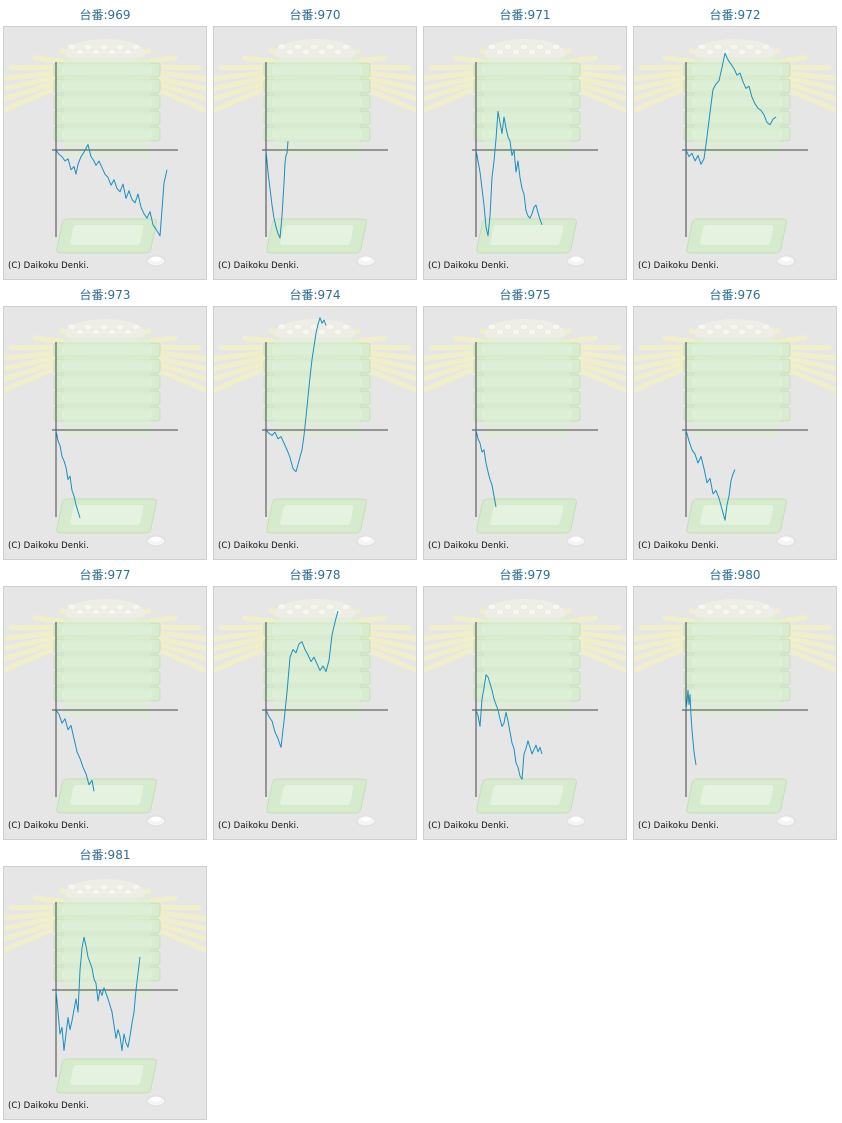 The height and width of the screenshot is (1123, 842). Describe the element at coordinates (105, 575) in the screenshot. I see `chart-title: 台番:977` at that location.